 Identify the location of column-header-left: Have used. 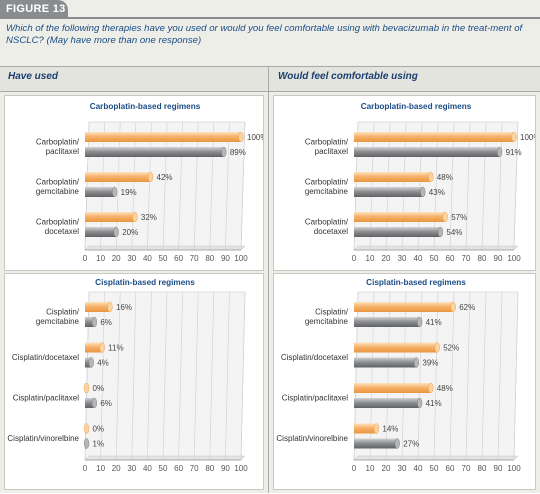
(33, 76).